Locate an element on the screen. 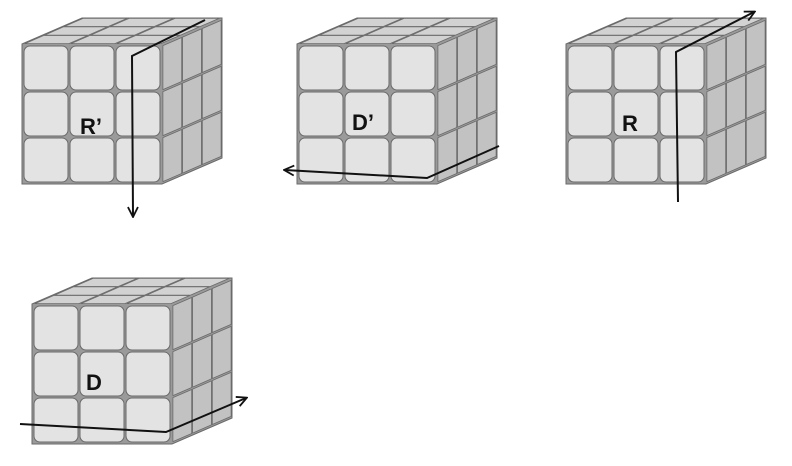  arrow-d is located at coordinates (132, 416).